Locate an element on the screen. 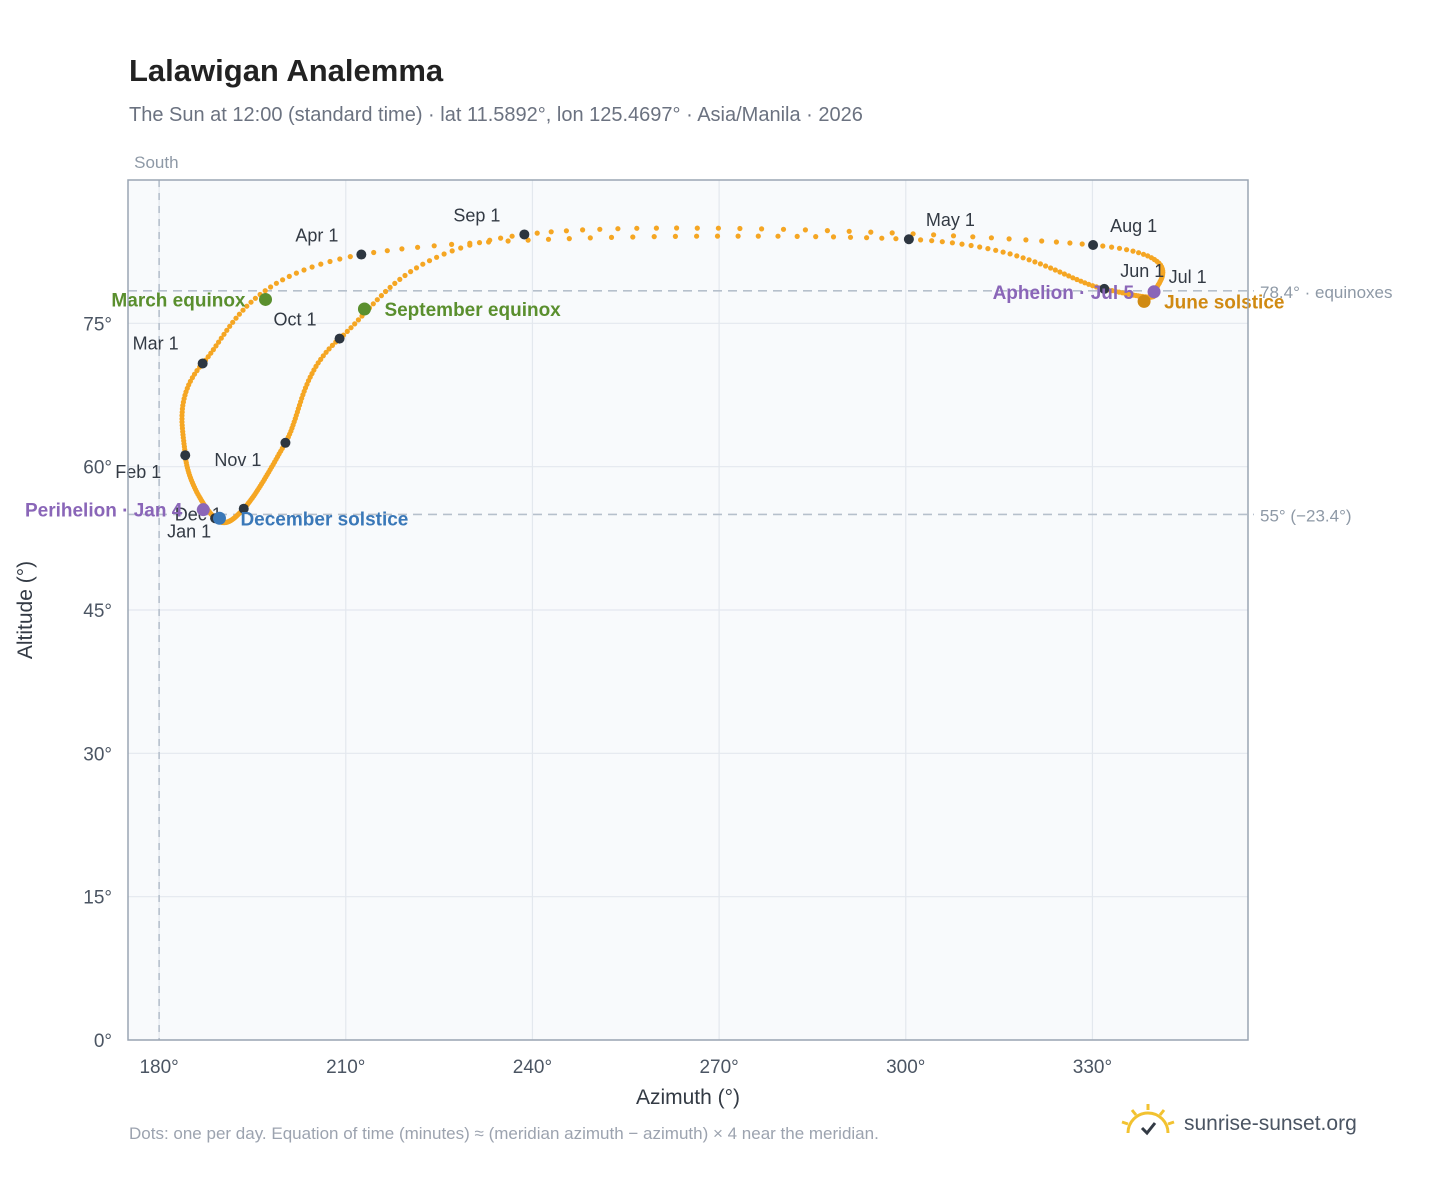 Image resolution: width=1448 pixels, height=1188 pixels. y-tick-label: 0° is located at coordinates (103, 1041).